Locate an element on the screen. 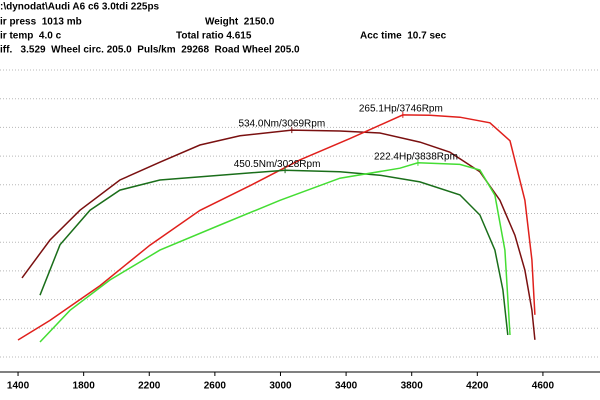 This screenshot has height=400, width=600. file-name: :\dynodat\Audi A6 c6 3.0tdi 225ps is located at coordinates (80, 7).